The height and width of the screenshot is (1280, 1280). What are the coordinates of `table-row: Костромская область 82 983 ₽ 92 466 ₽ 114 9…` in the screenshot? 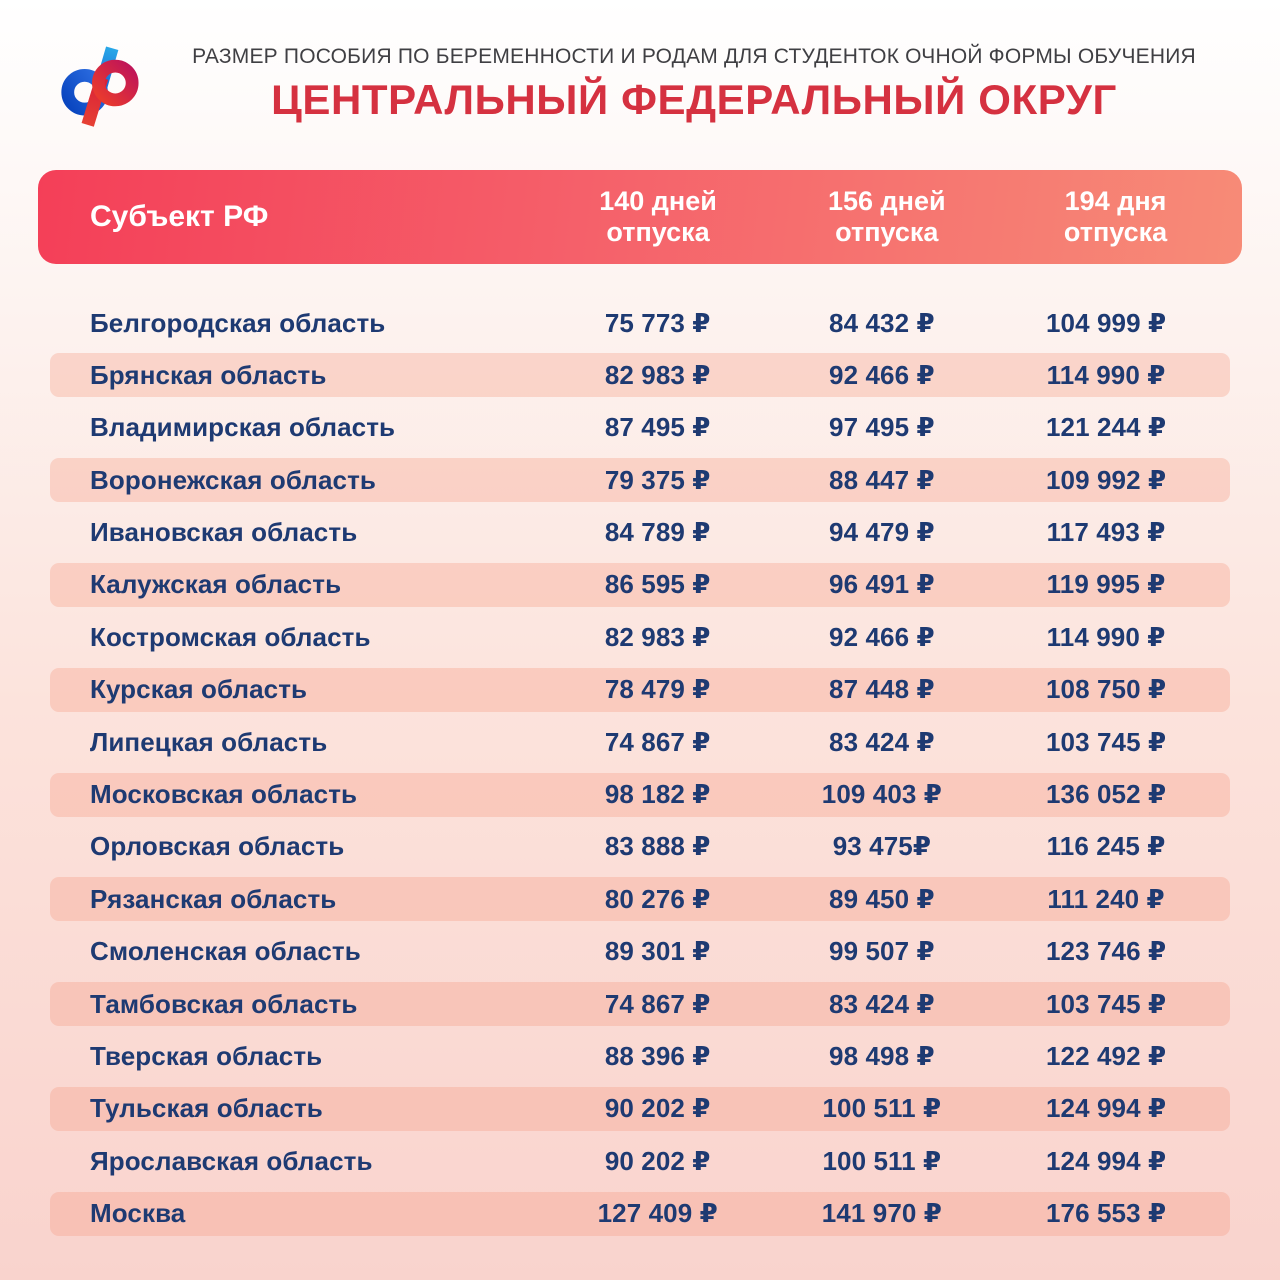 It's located at (640, 637).